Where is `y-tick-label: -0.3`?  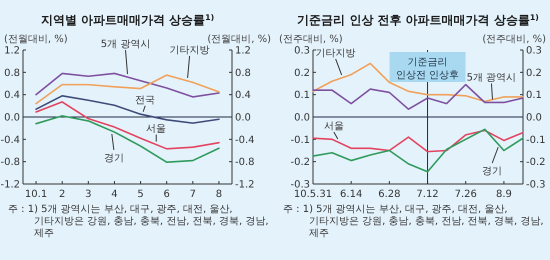
y-tick-label: -0.3 is located at coordinates (300, 185).